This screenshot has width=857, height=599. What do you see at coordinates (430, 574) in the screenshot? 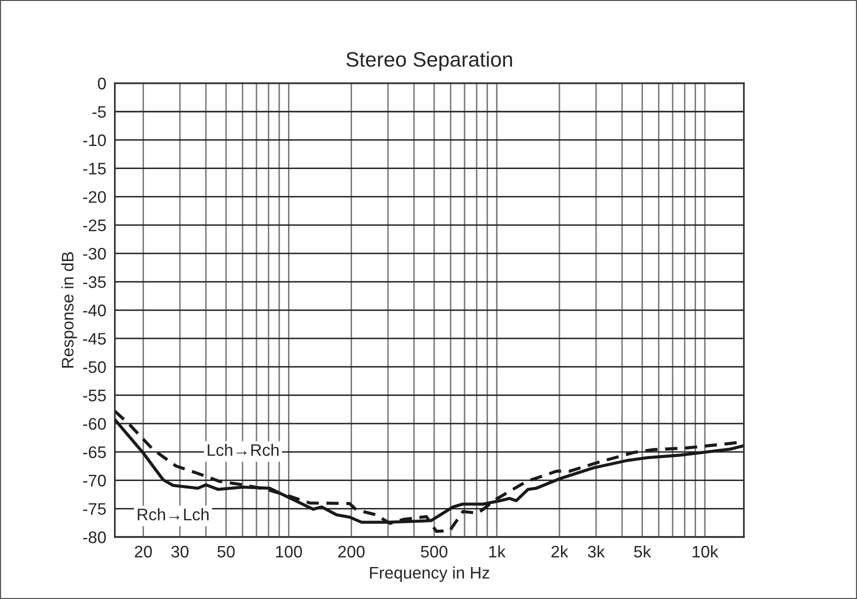
I see `x-axis-title: Frequency in Hz` at bounding box center [430, 574].